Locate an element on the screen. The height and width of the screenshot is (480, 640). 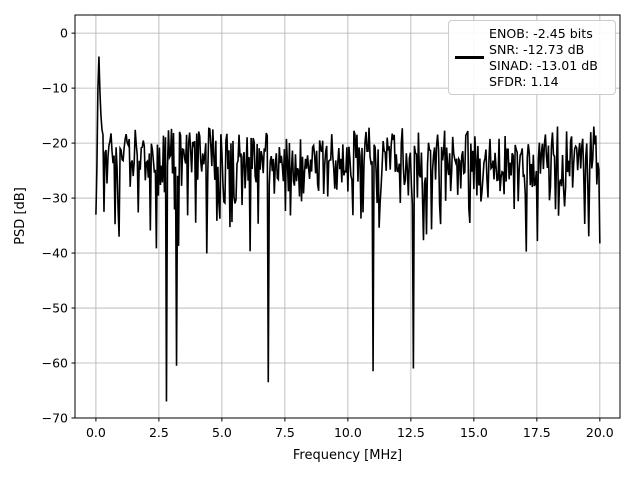
legend-enob: ENOB: -2.45 bits is located at coordinates (541, 33).